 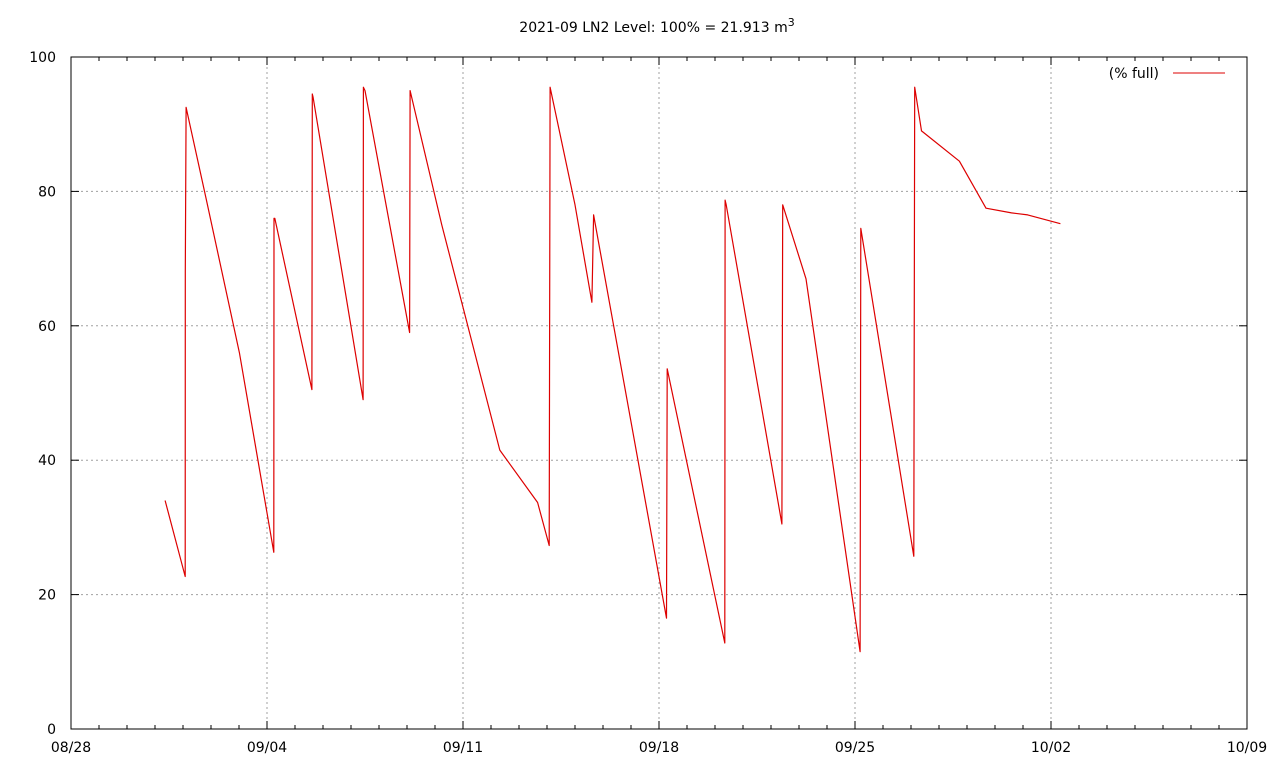 I want to click on y-tick-label: 0, so click(x=51, y=730).